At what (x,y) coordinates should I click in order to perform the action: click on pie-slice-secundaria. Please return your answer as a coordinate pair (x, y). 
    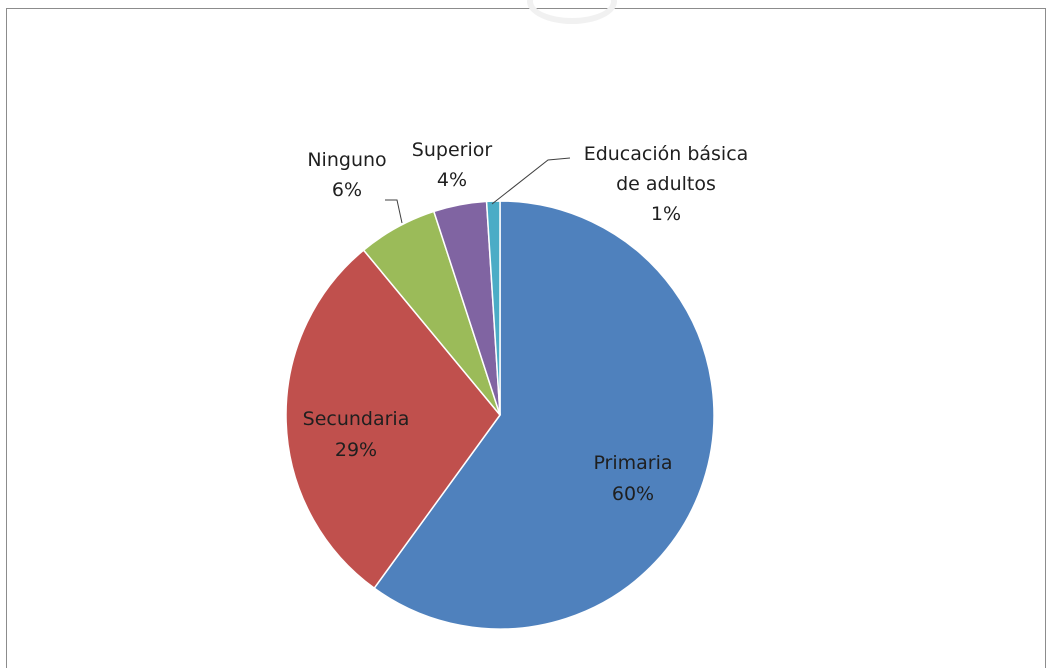
    Looking at the image, I should click on (393, 419).